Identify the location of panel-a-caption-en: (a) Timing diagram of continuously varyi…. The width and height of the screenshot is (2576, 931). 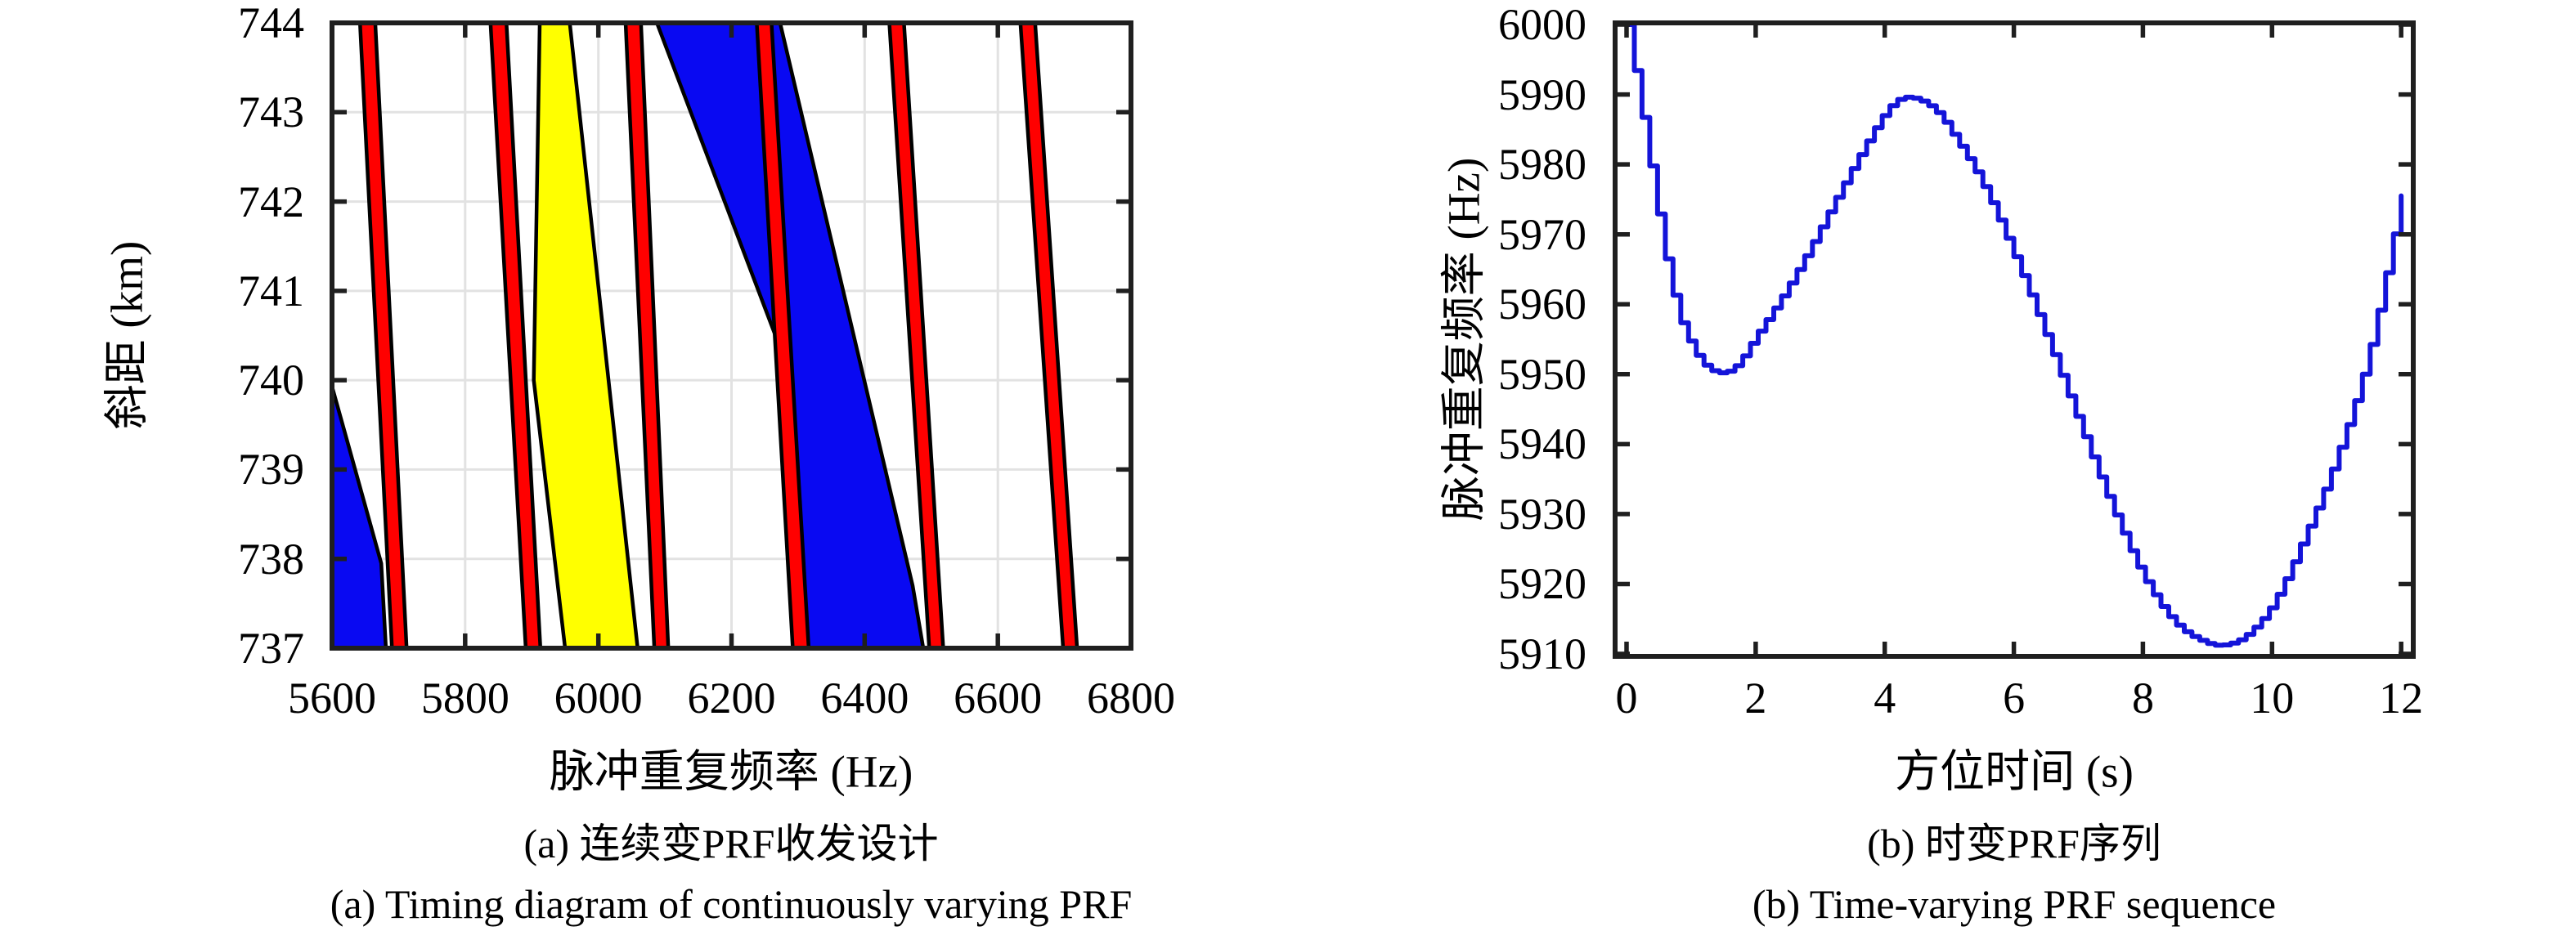
(731, 904).